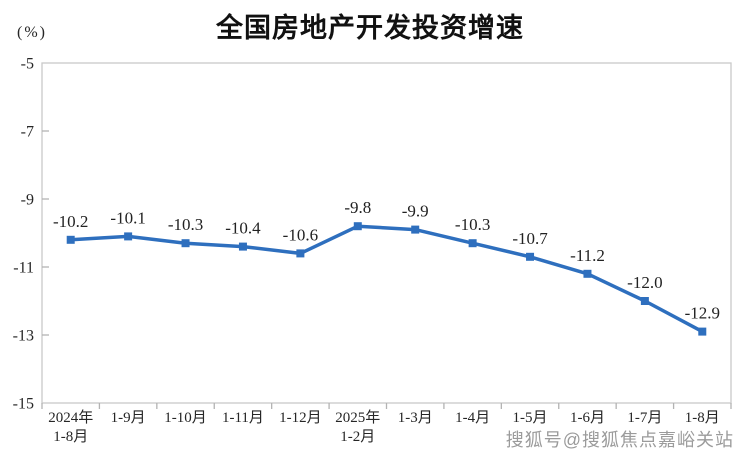  Describe the element at coordinates (357, 437) in the screenshot. I see `x-tick-label: 1-2月` at that location.